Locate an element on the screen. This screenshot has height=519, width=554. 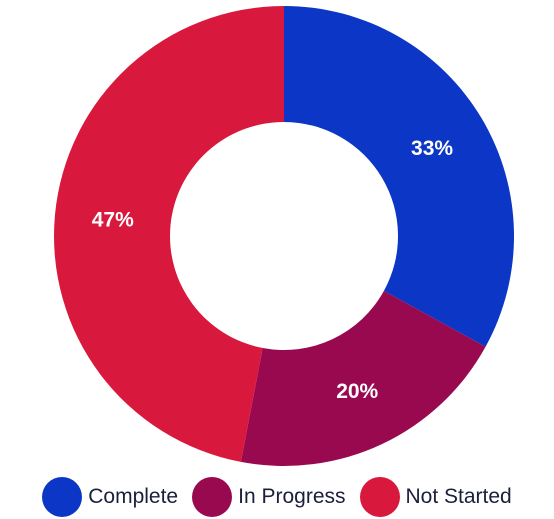
chart-legend: Complete In Progress Not Started is located at coordinates (277, 496).